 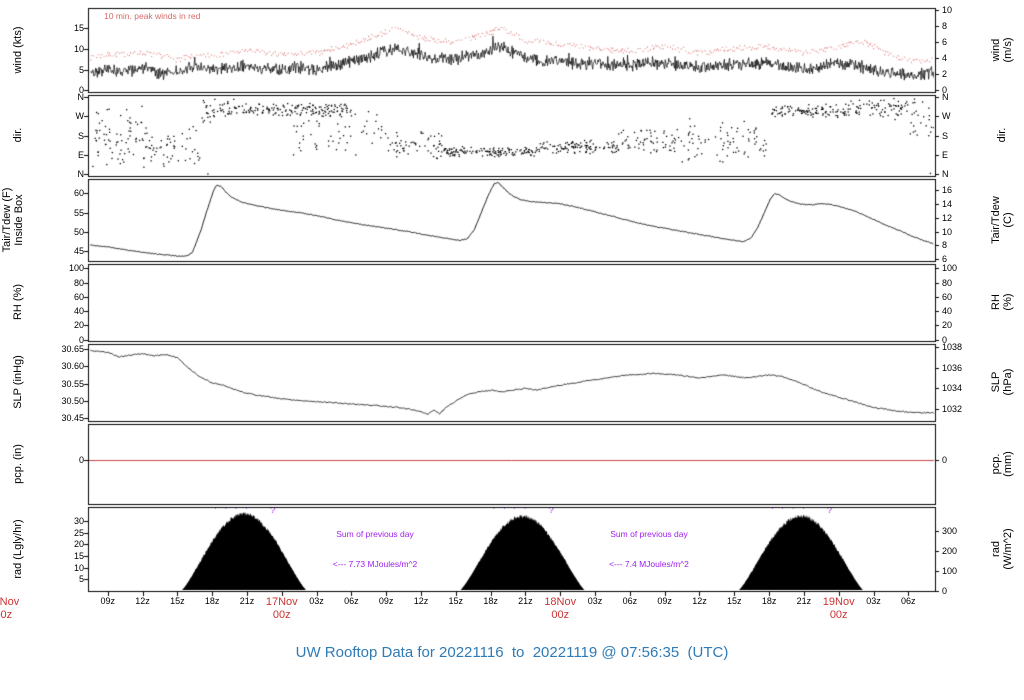 I want to click on dir-y-axis-label-right: dir., so click(x=1002, y=135).